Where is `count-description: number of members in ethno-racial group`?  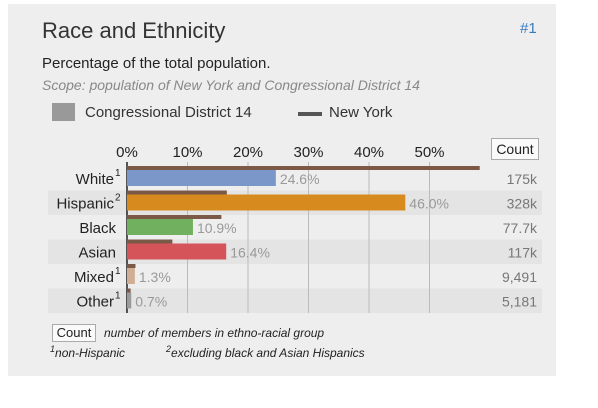
count-description: number of members in ethno-racial group is located at coordinates (214, 333).